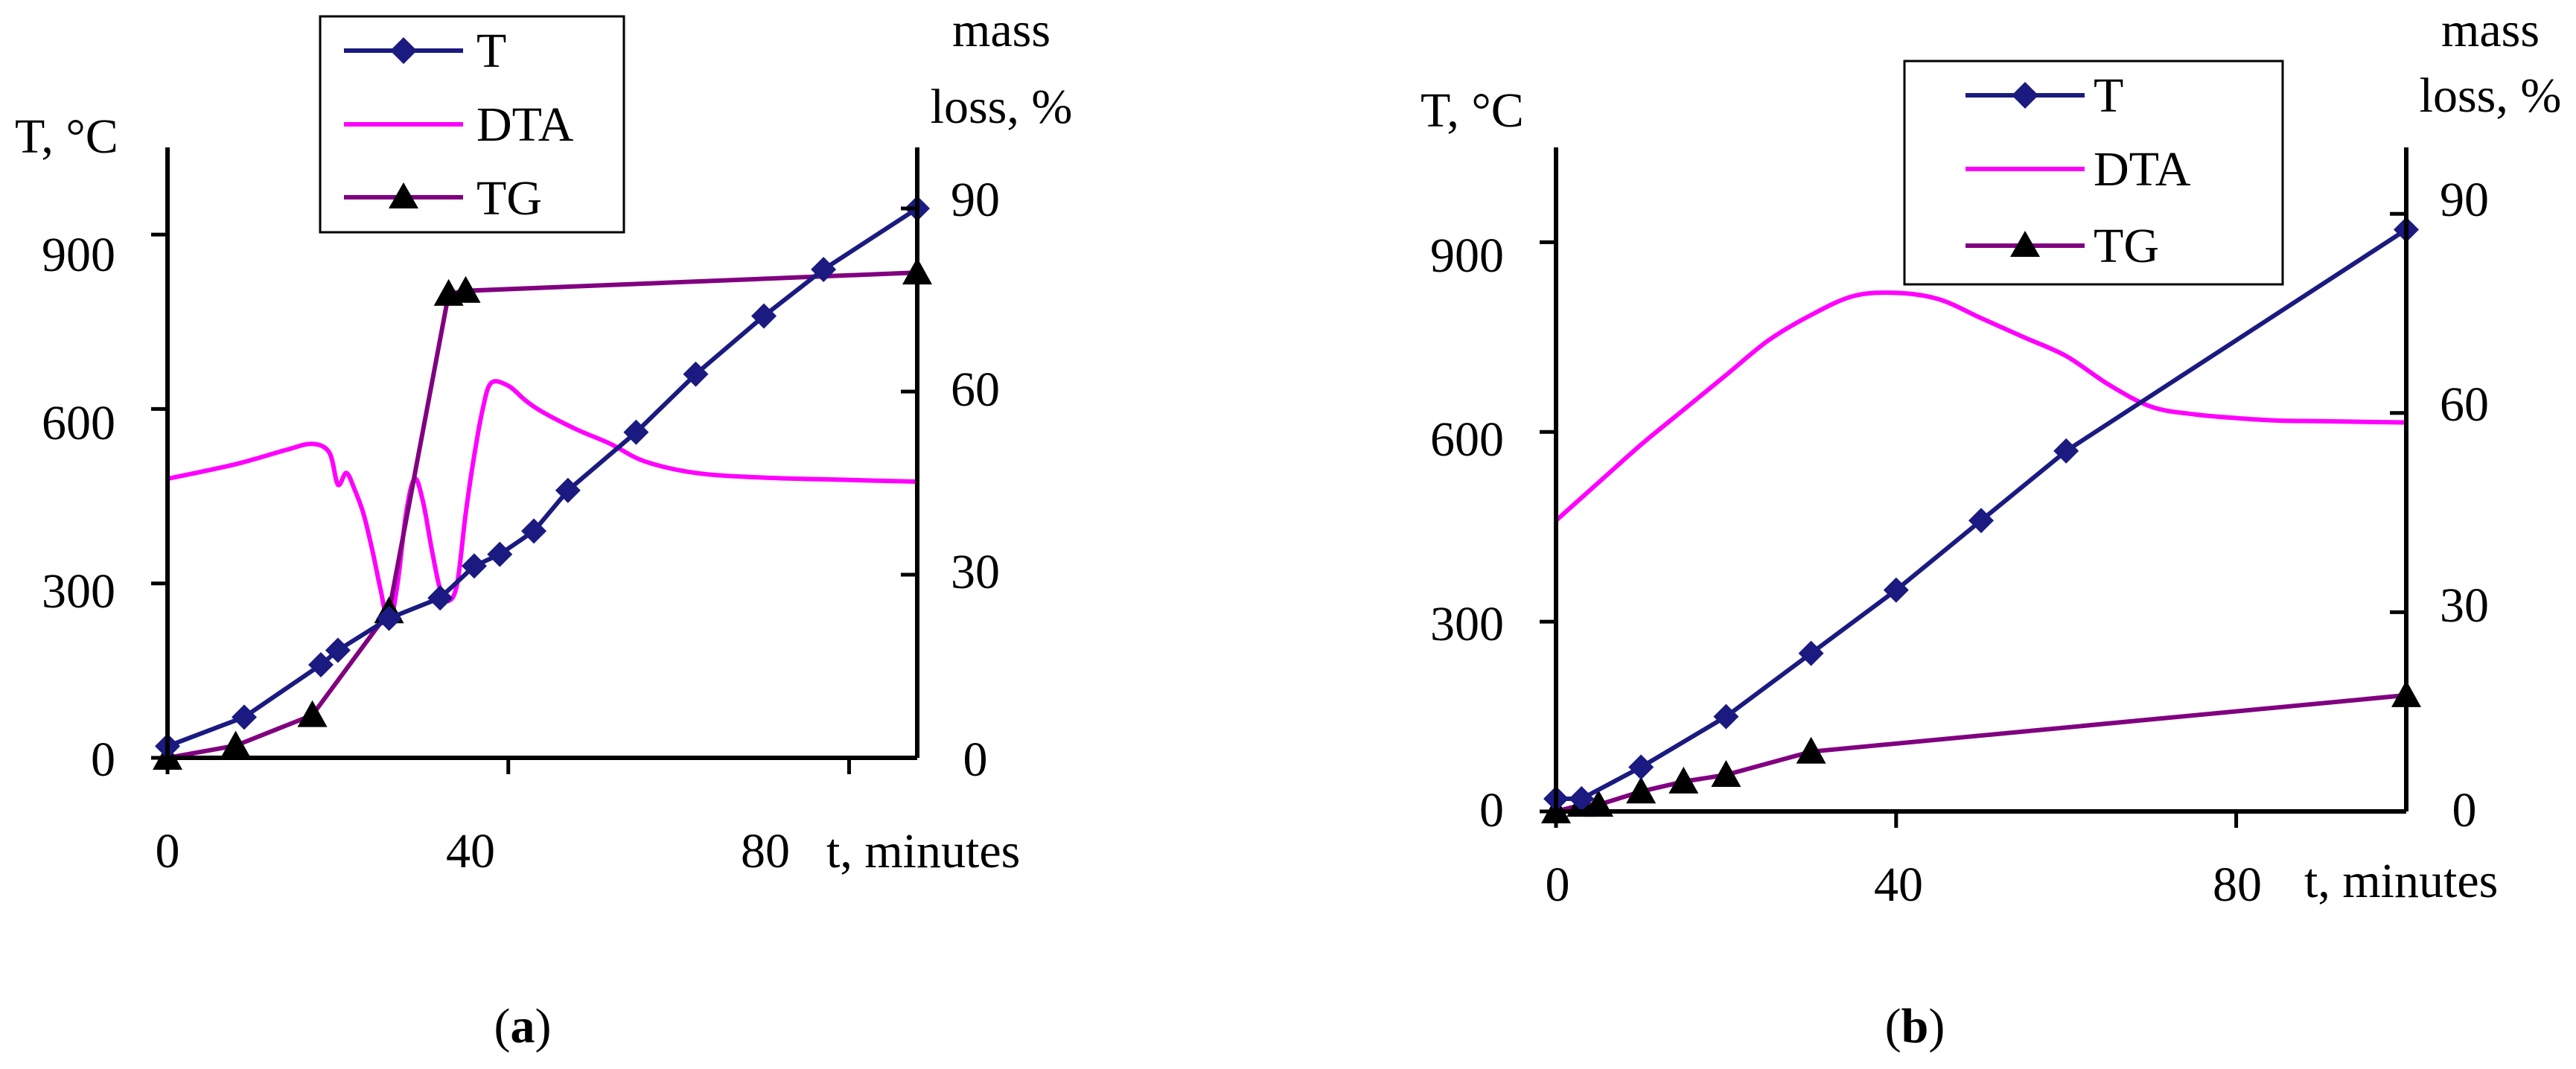 The width and height of the screenshot is (2576, 1069). What do you see at coordinates (470, 851) in the screenshot?
I see `chart-a-x-tick: 40` at bounding box center [470, 851].